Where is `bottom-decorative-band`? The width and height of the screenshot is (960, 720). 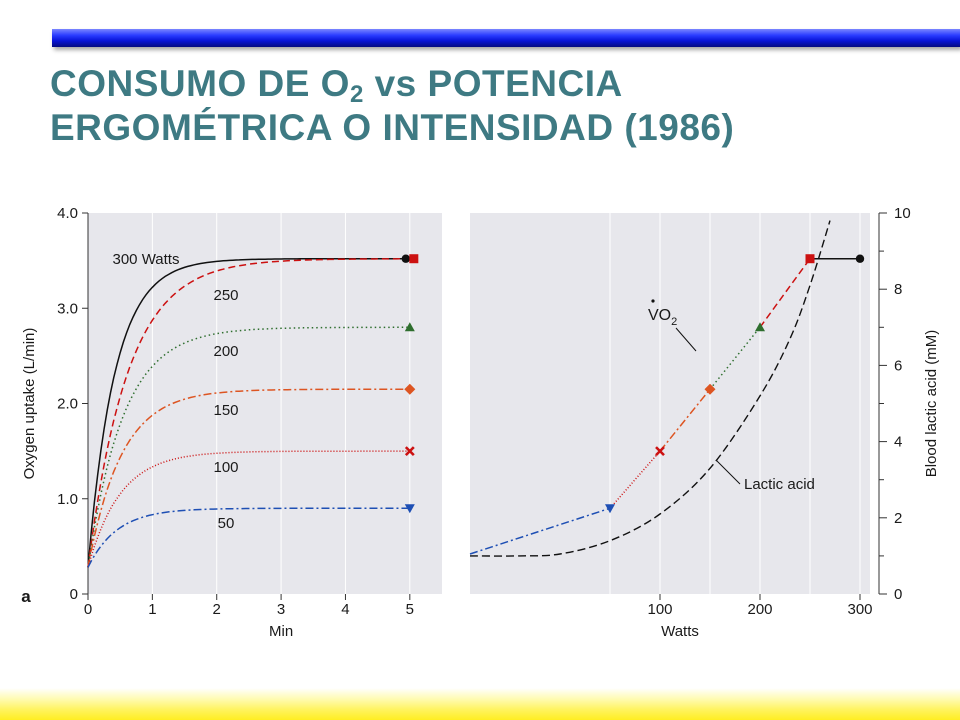 bottom-decorative-band is located at coordinates (480, 704).